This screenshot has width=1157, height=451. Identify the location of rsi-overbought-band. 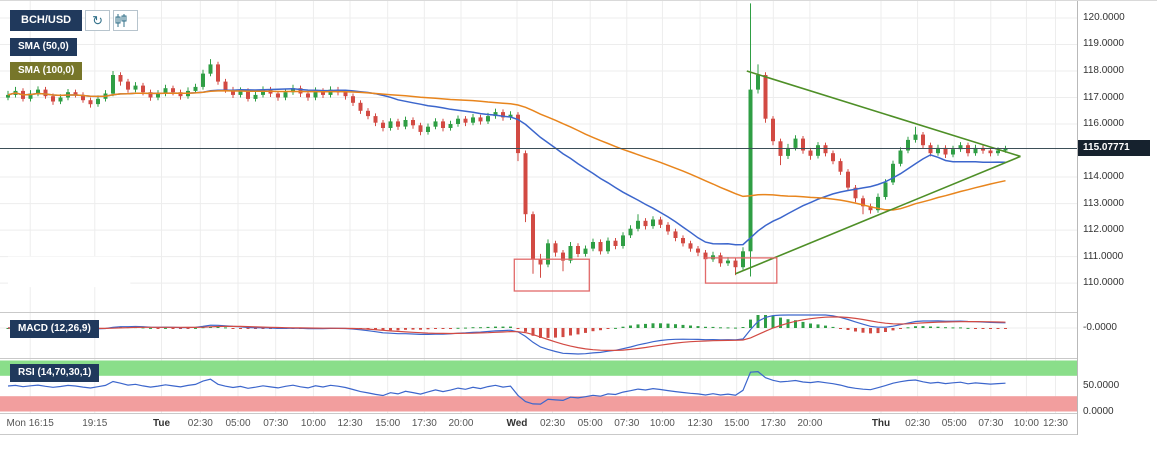
(538, 368).